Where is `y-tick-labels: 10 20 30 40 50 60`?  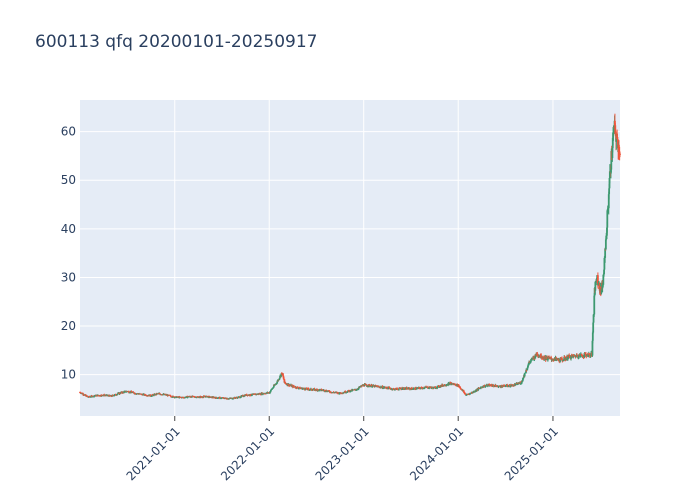 y-tick-labels: 10 20 30 40 50 60 is located at coordinates (68, 253).